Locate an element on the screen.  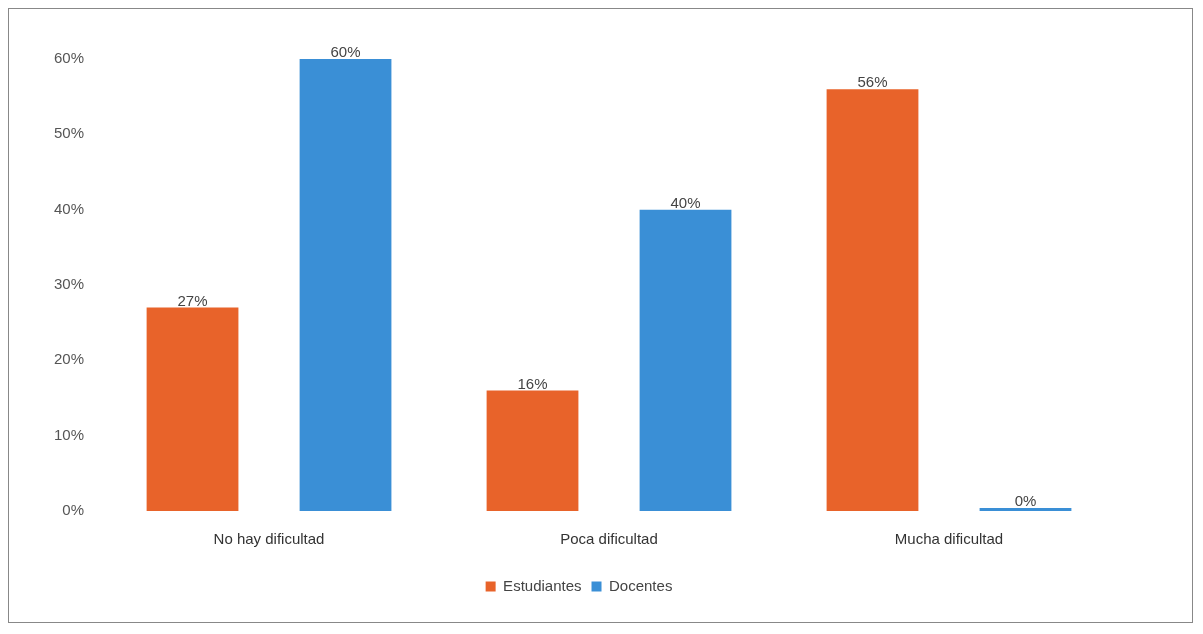
x-tick-label: Poca dificultad is located at coordinates (609, 539).